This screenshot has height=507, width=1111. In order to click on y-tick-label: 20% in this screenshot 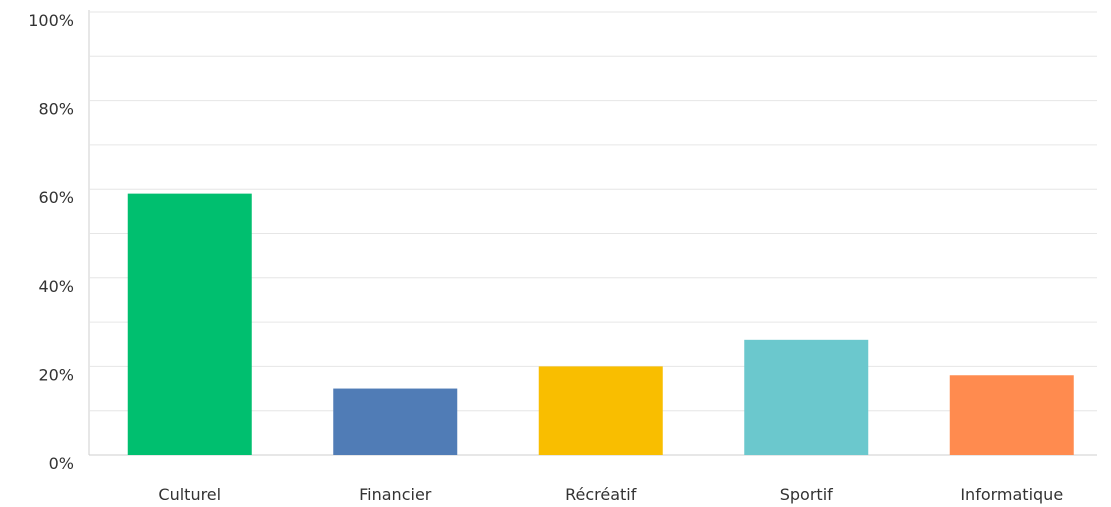, I will do `click(56, 374)`.